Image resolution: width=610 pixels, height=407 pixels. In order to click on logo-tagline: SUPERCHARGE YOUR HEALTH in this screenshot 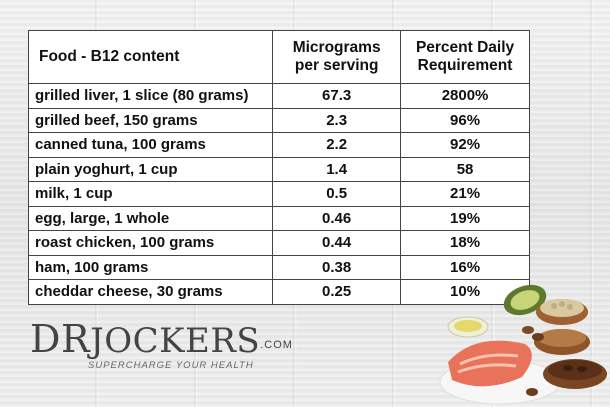, I will do `click(171, 365)`.